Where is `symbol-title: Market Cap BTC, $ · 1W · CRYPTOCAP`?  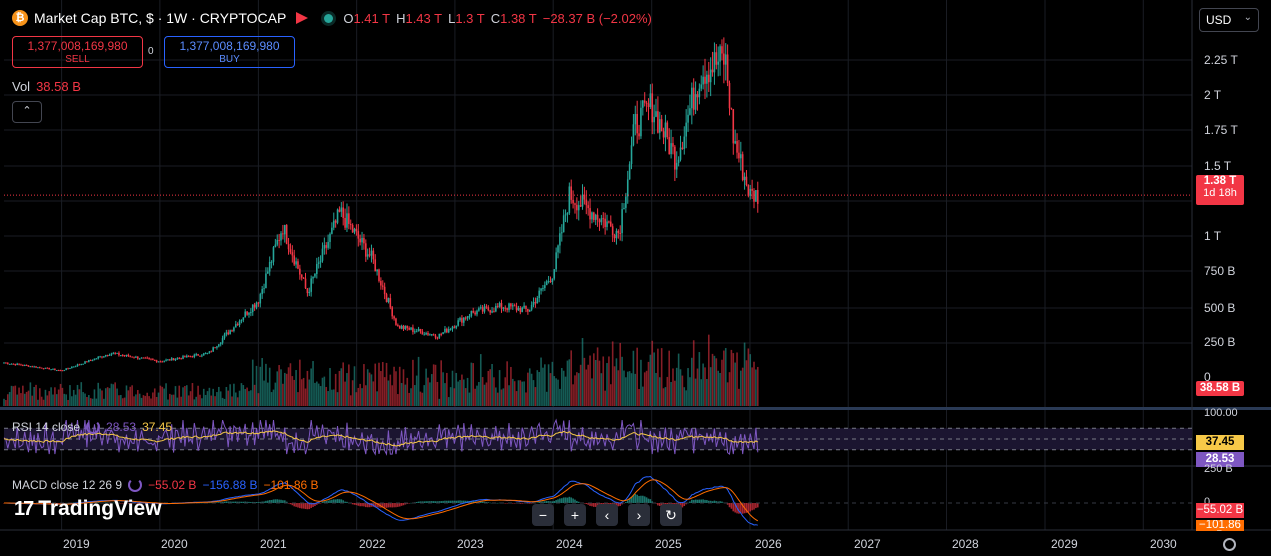
symbol-title: Market Cap BTC, $ · 1W · CRYPTOCAP is located at coordinates (160, 18).